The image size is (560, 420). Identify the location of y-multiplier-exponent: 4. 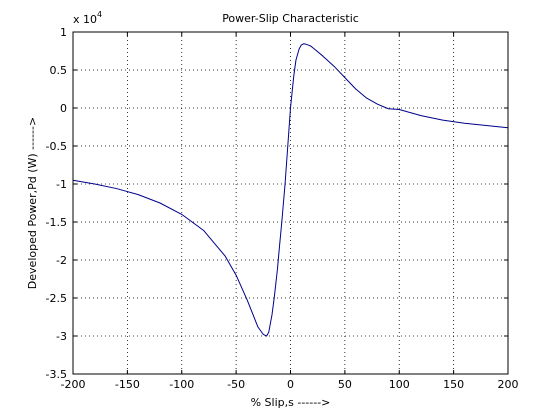
(99, 14).